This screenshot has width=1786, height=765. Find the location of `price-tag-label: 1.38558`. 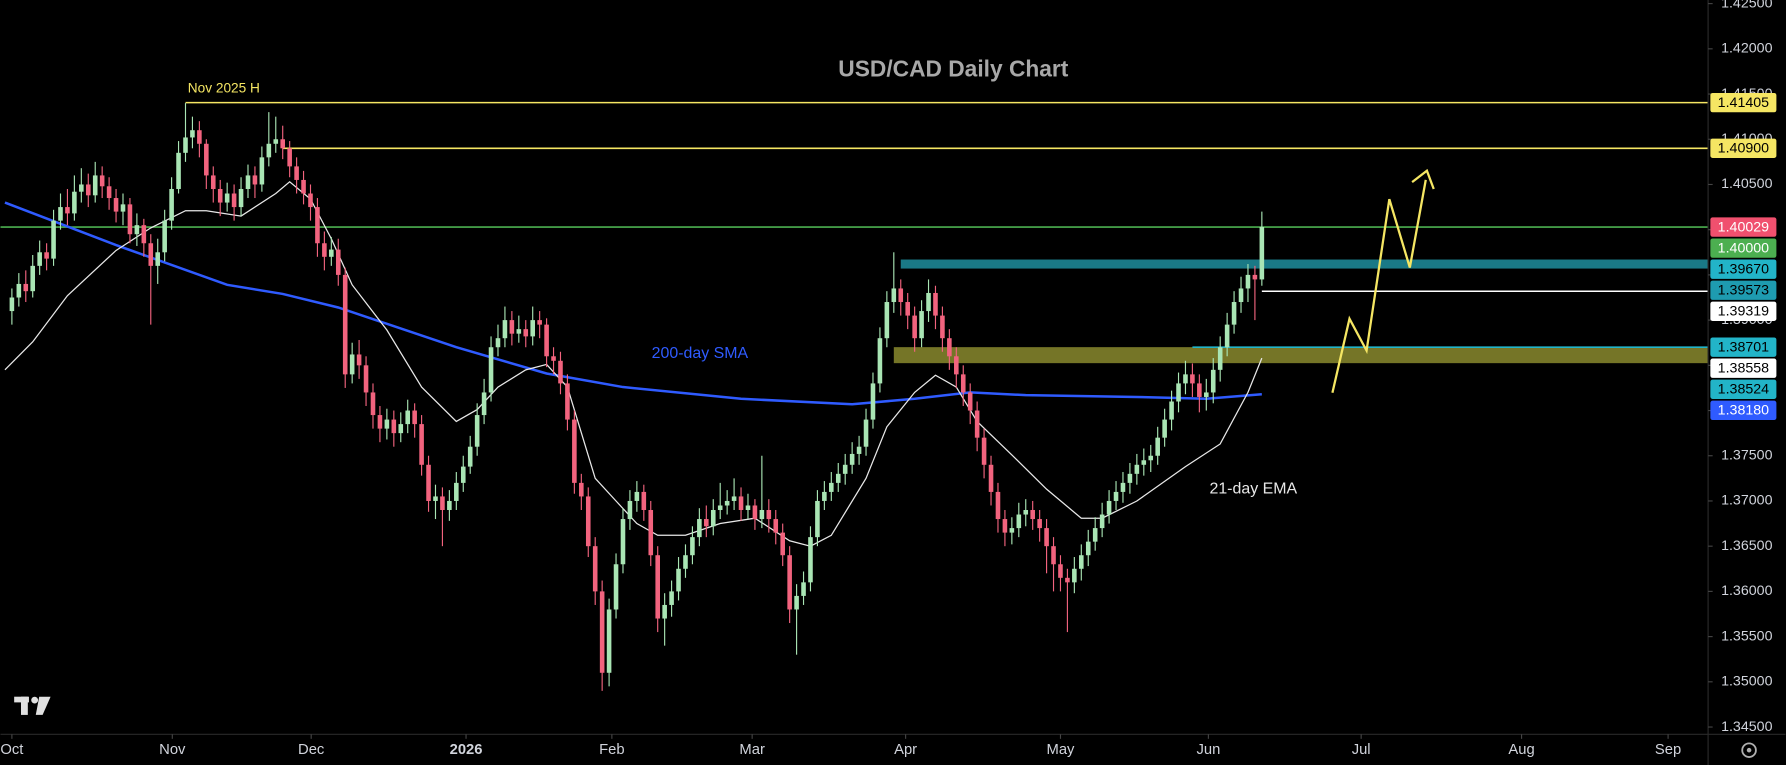

price-tag-label: 1.38558 is located at coordinates (1743, 369).